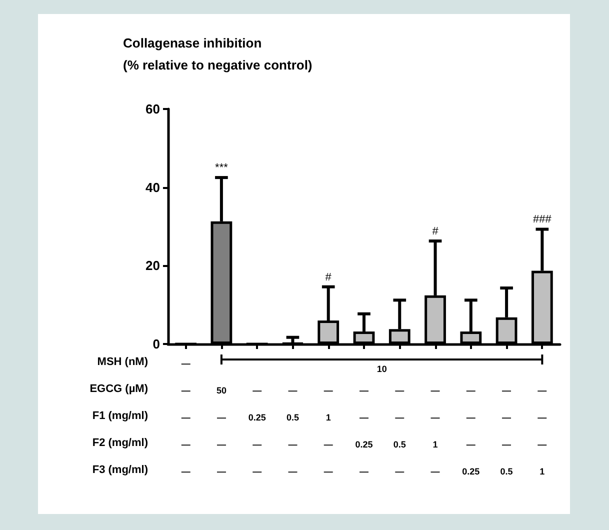 Image resolution: width=609 pixels, height=530 pixels. I want to click on category-label: — 1 — —, so click(328, 431).